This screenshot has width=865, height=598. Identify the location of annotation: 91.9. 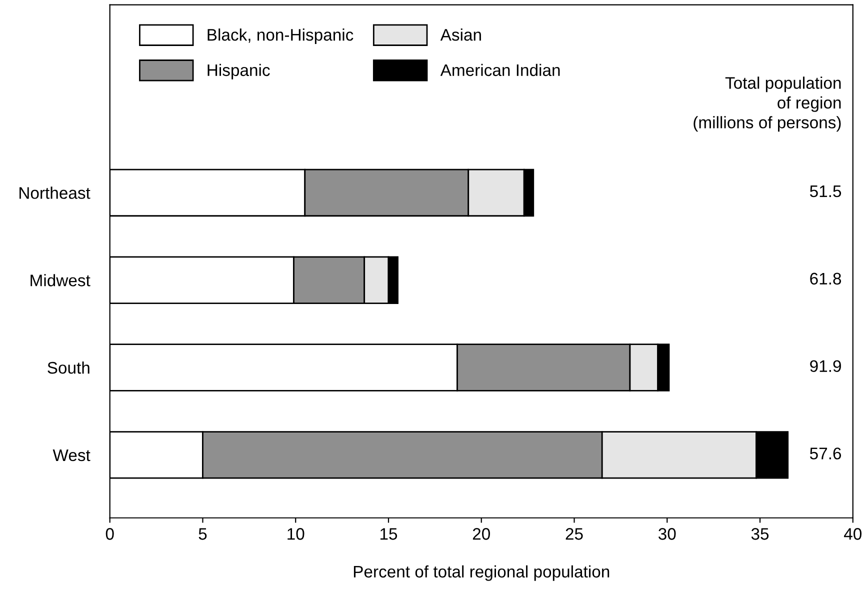
(825, 366).